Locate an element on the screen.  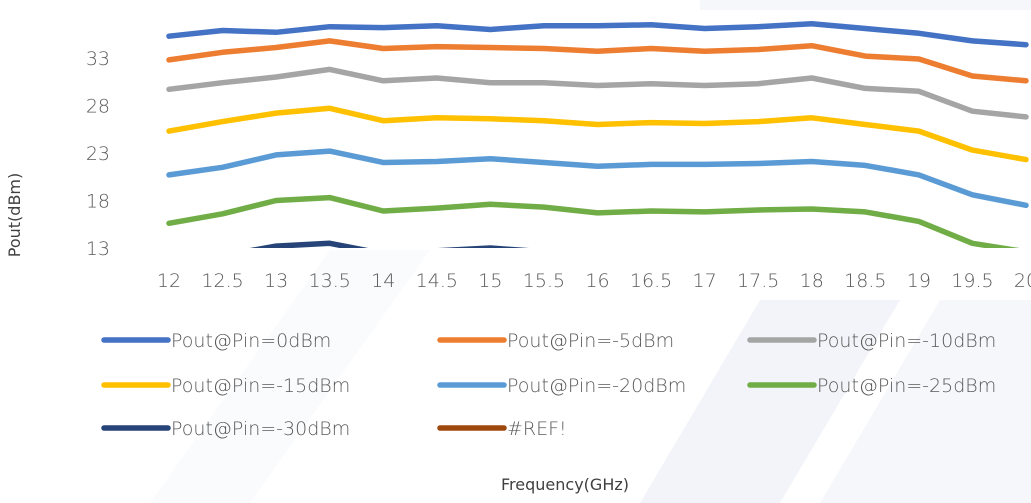
legend-item: Pout@Pin=0dBm is located at coordinates (216, 341).